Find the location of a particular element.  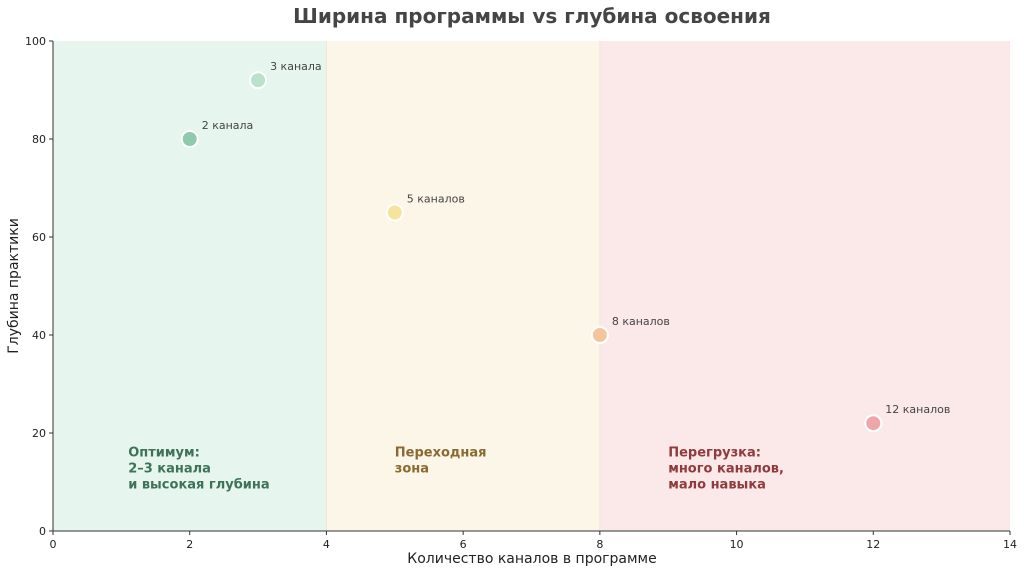

x-tick-label: 4 is located at coordinates (326, 544).